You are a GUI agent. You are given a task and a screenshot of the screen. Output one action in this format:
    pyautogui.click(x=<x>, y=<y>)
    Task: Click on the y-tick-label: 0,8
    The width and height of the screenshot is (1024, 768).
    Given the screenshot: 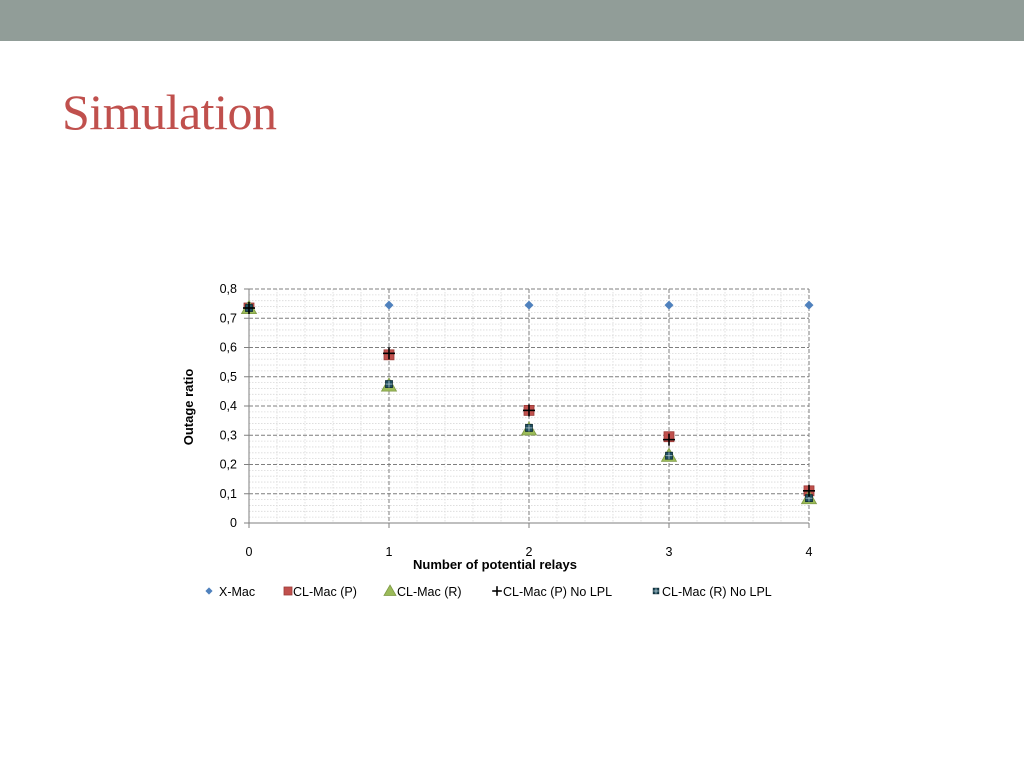 What is the action you would take?
    pyautogui.click(x=228, y=289)
    